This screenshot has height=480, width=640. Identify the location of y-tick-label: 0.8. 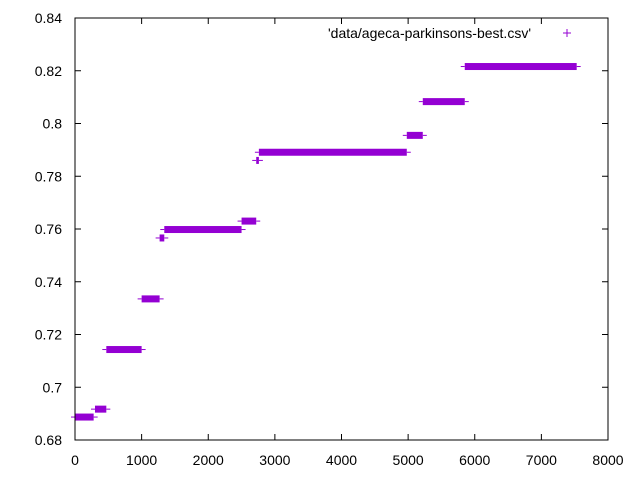
(53, 124).